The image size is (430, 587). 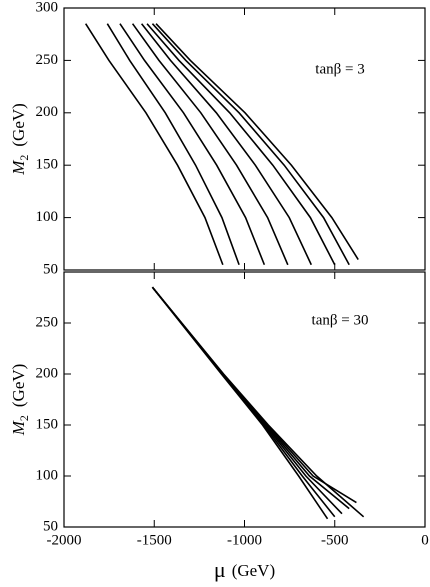 What do you see at coordinates (154, 540) in the screenshot?
I see `x-tick-label: -1500` at bounding box center [154, 540].